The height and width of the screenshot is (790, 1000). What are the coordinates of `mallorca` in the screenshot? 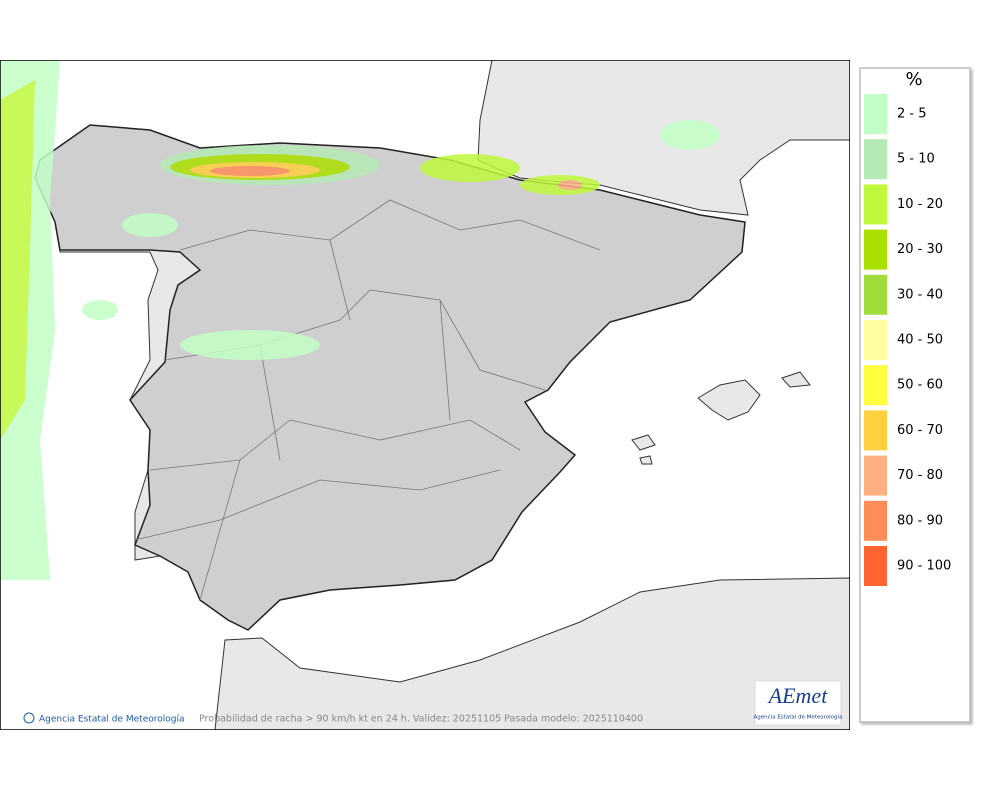 It's located at (729, 400).